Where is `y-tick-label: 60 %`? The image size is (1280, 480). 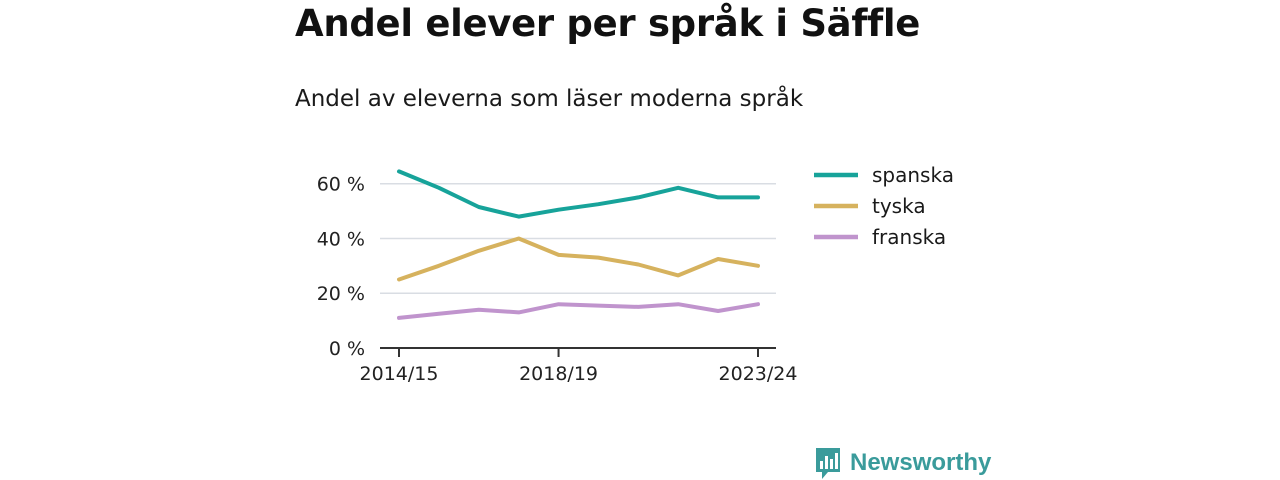
y-tick-label: 60 % is located at coordinates (341, 185).